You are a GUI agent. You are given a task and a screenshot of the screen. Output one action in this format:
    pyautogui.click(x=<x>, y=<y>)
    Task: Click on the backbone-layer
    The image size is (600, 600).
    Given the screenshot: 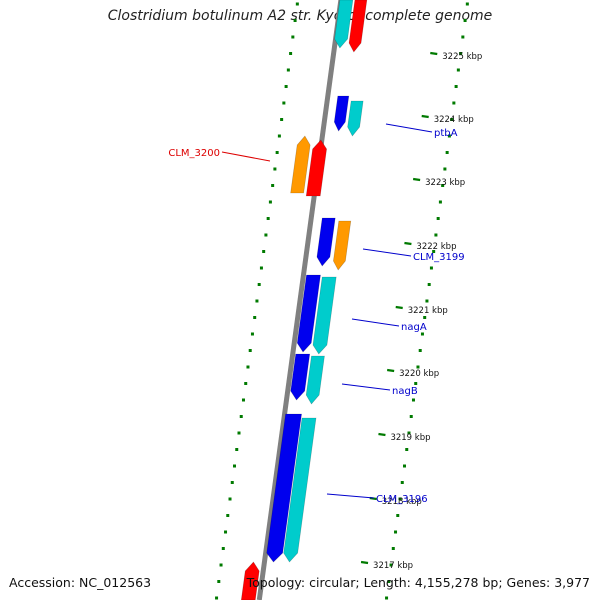 What is the action you would take?
    pyautogui.click(x=300, y=300)
    